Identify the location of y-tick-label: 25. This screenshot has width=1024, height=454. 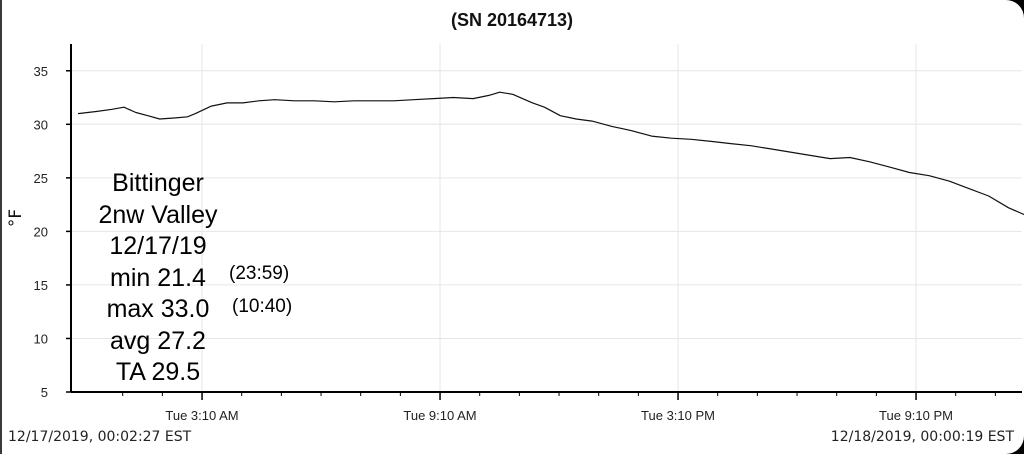
(41, 178).